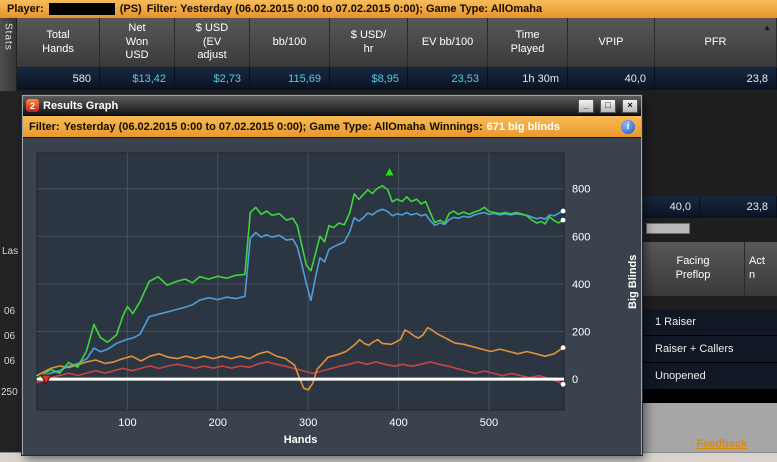  Describe the element at coordinates (308, 423) in the screenshot. I see `svg-text: 300` at that location.